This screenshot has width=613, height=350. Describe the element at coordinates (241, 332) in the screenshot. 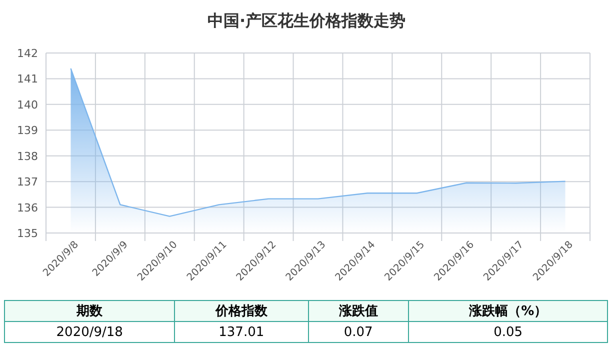

I see `text: 137.01` at that location.